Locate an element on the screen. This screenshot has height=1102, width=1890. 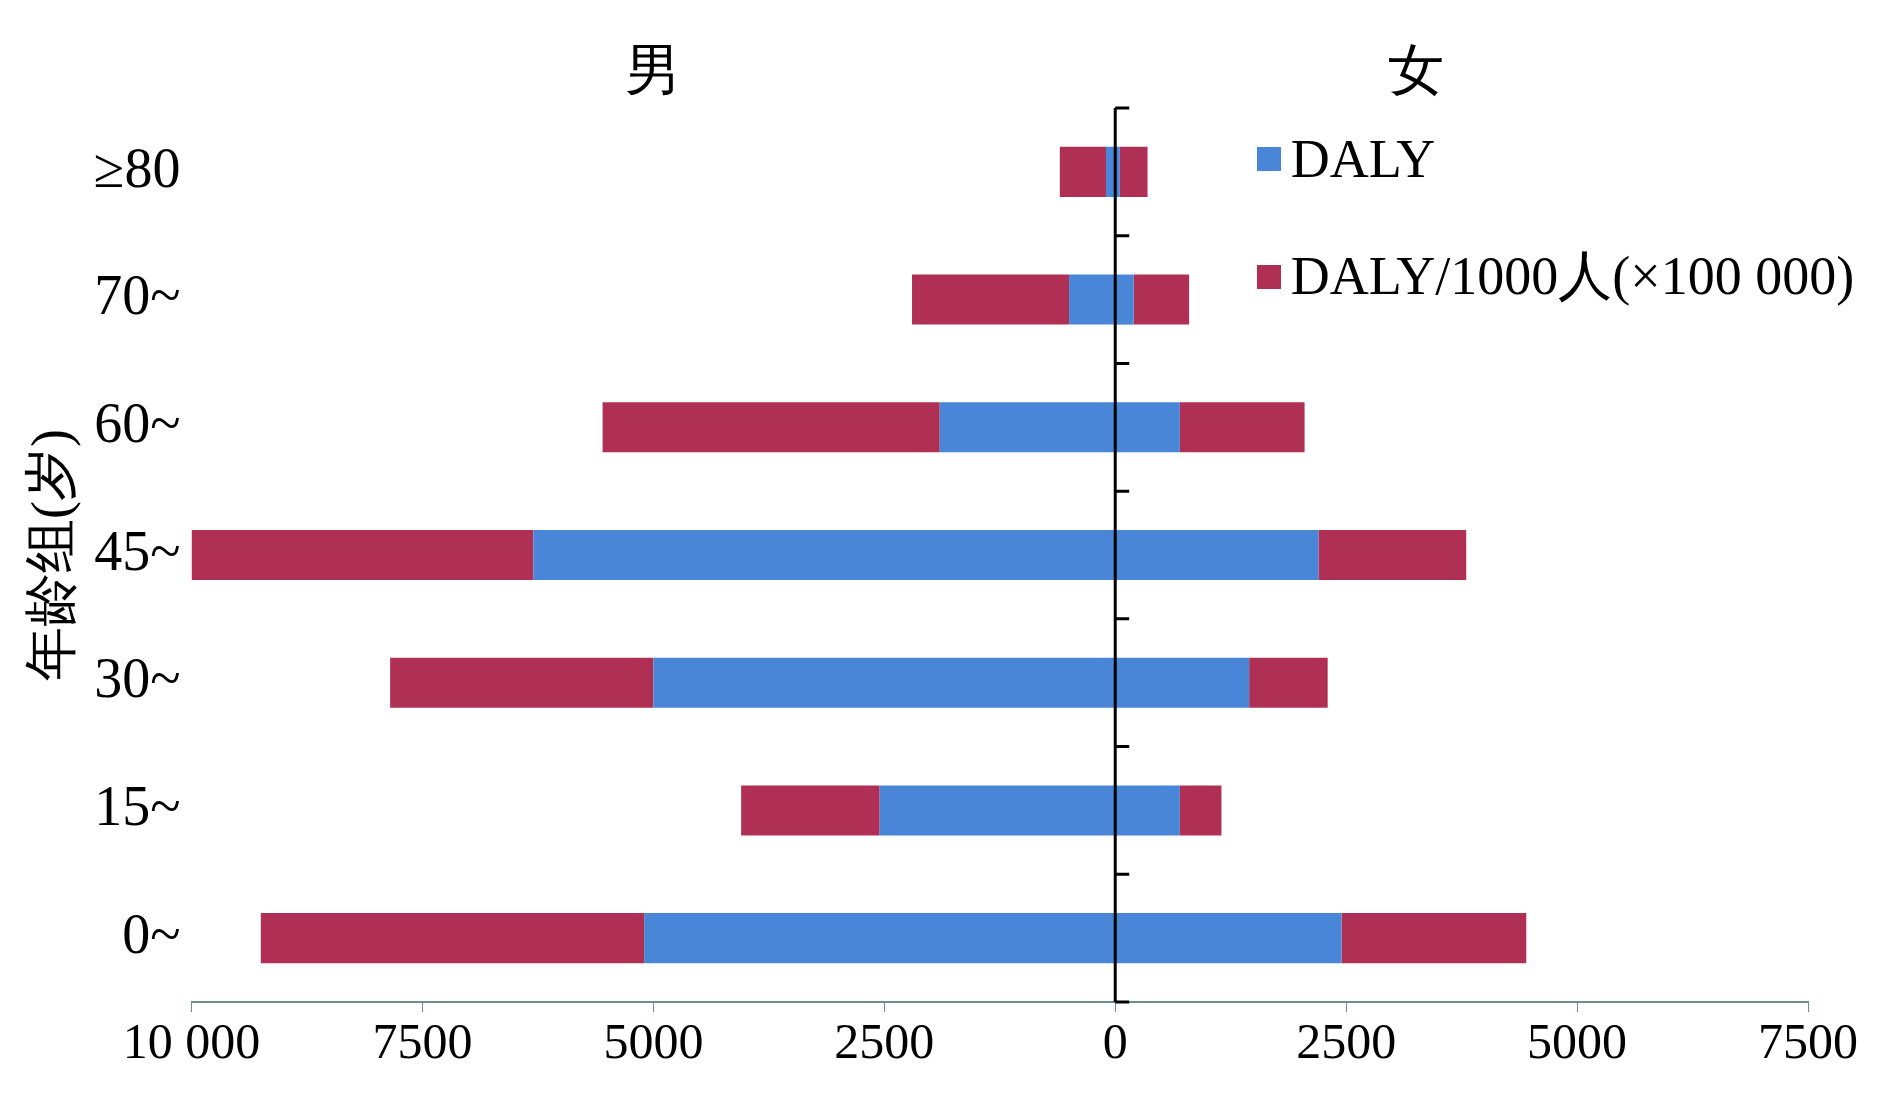
y-tick-label: 60~ is located at coordinates (137, 422).